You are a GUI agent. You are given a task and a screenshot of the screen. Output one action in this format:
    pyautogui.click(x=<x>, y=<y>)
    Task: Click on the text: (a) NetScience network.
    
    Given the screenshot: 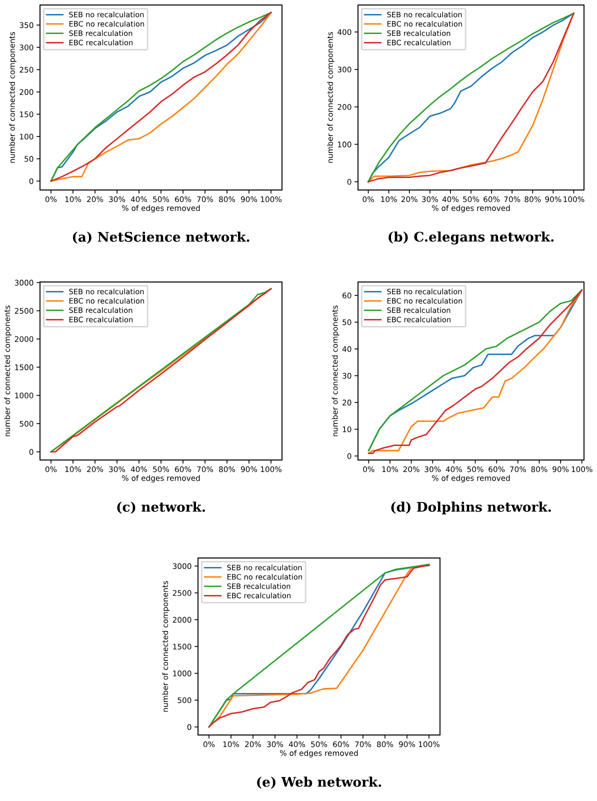 What is the action you would take?
    pyautogui.click(x=161, y=238)
    